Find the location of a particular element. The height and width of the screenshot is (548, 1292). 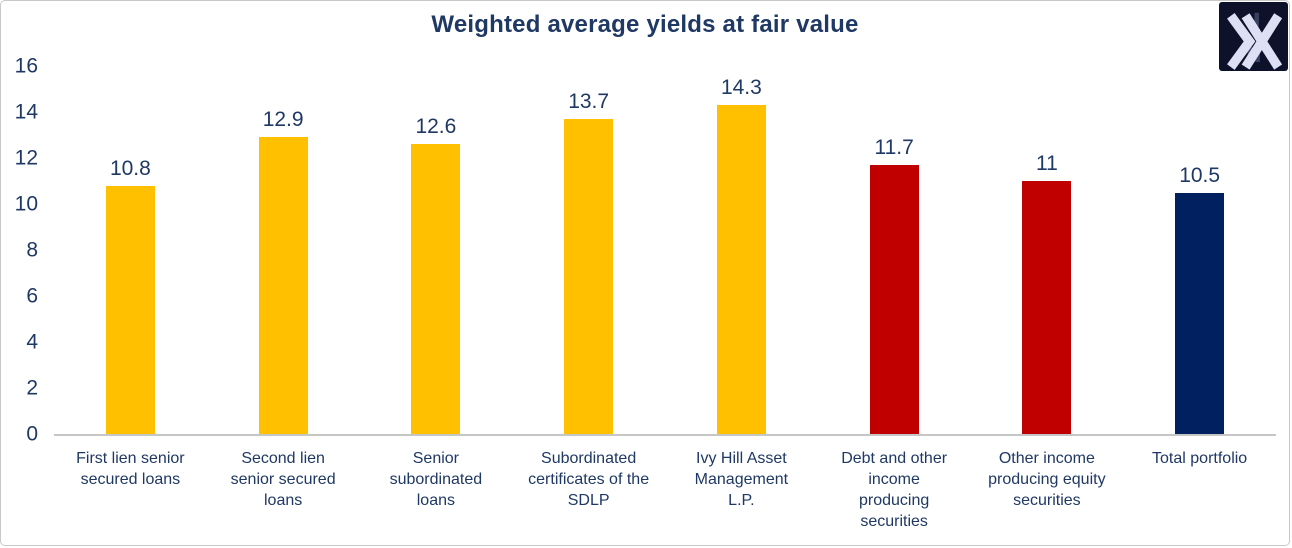

bar-value-label: 14.3 is located at coordinates (741, 88).